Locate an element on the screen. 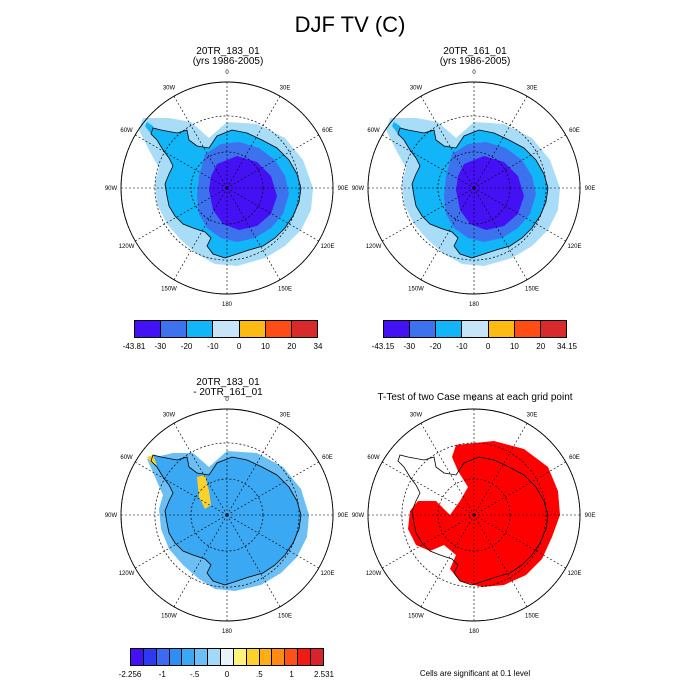 This screenshot has height=700, width=700. significance-field is located at coordinates (478, 514).